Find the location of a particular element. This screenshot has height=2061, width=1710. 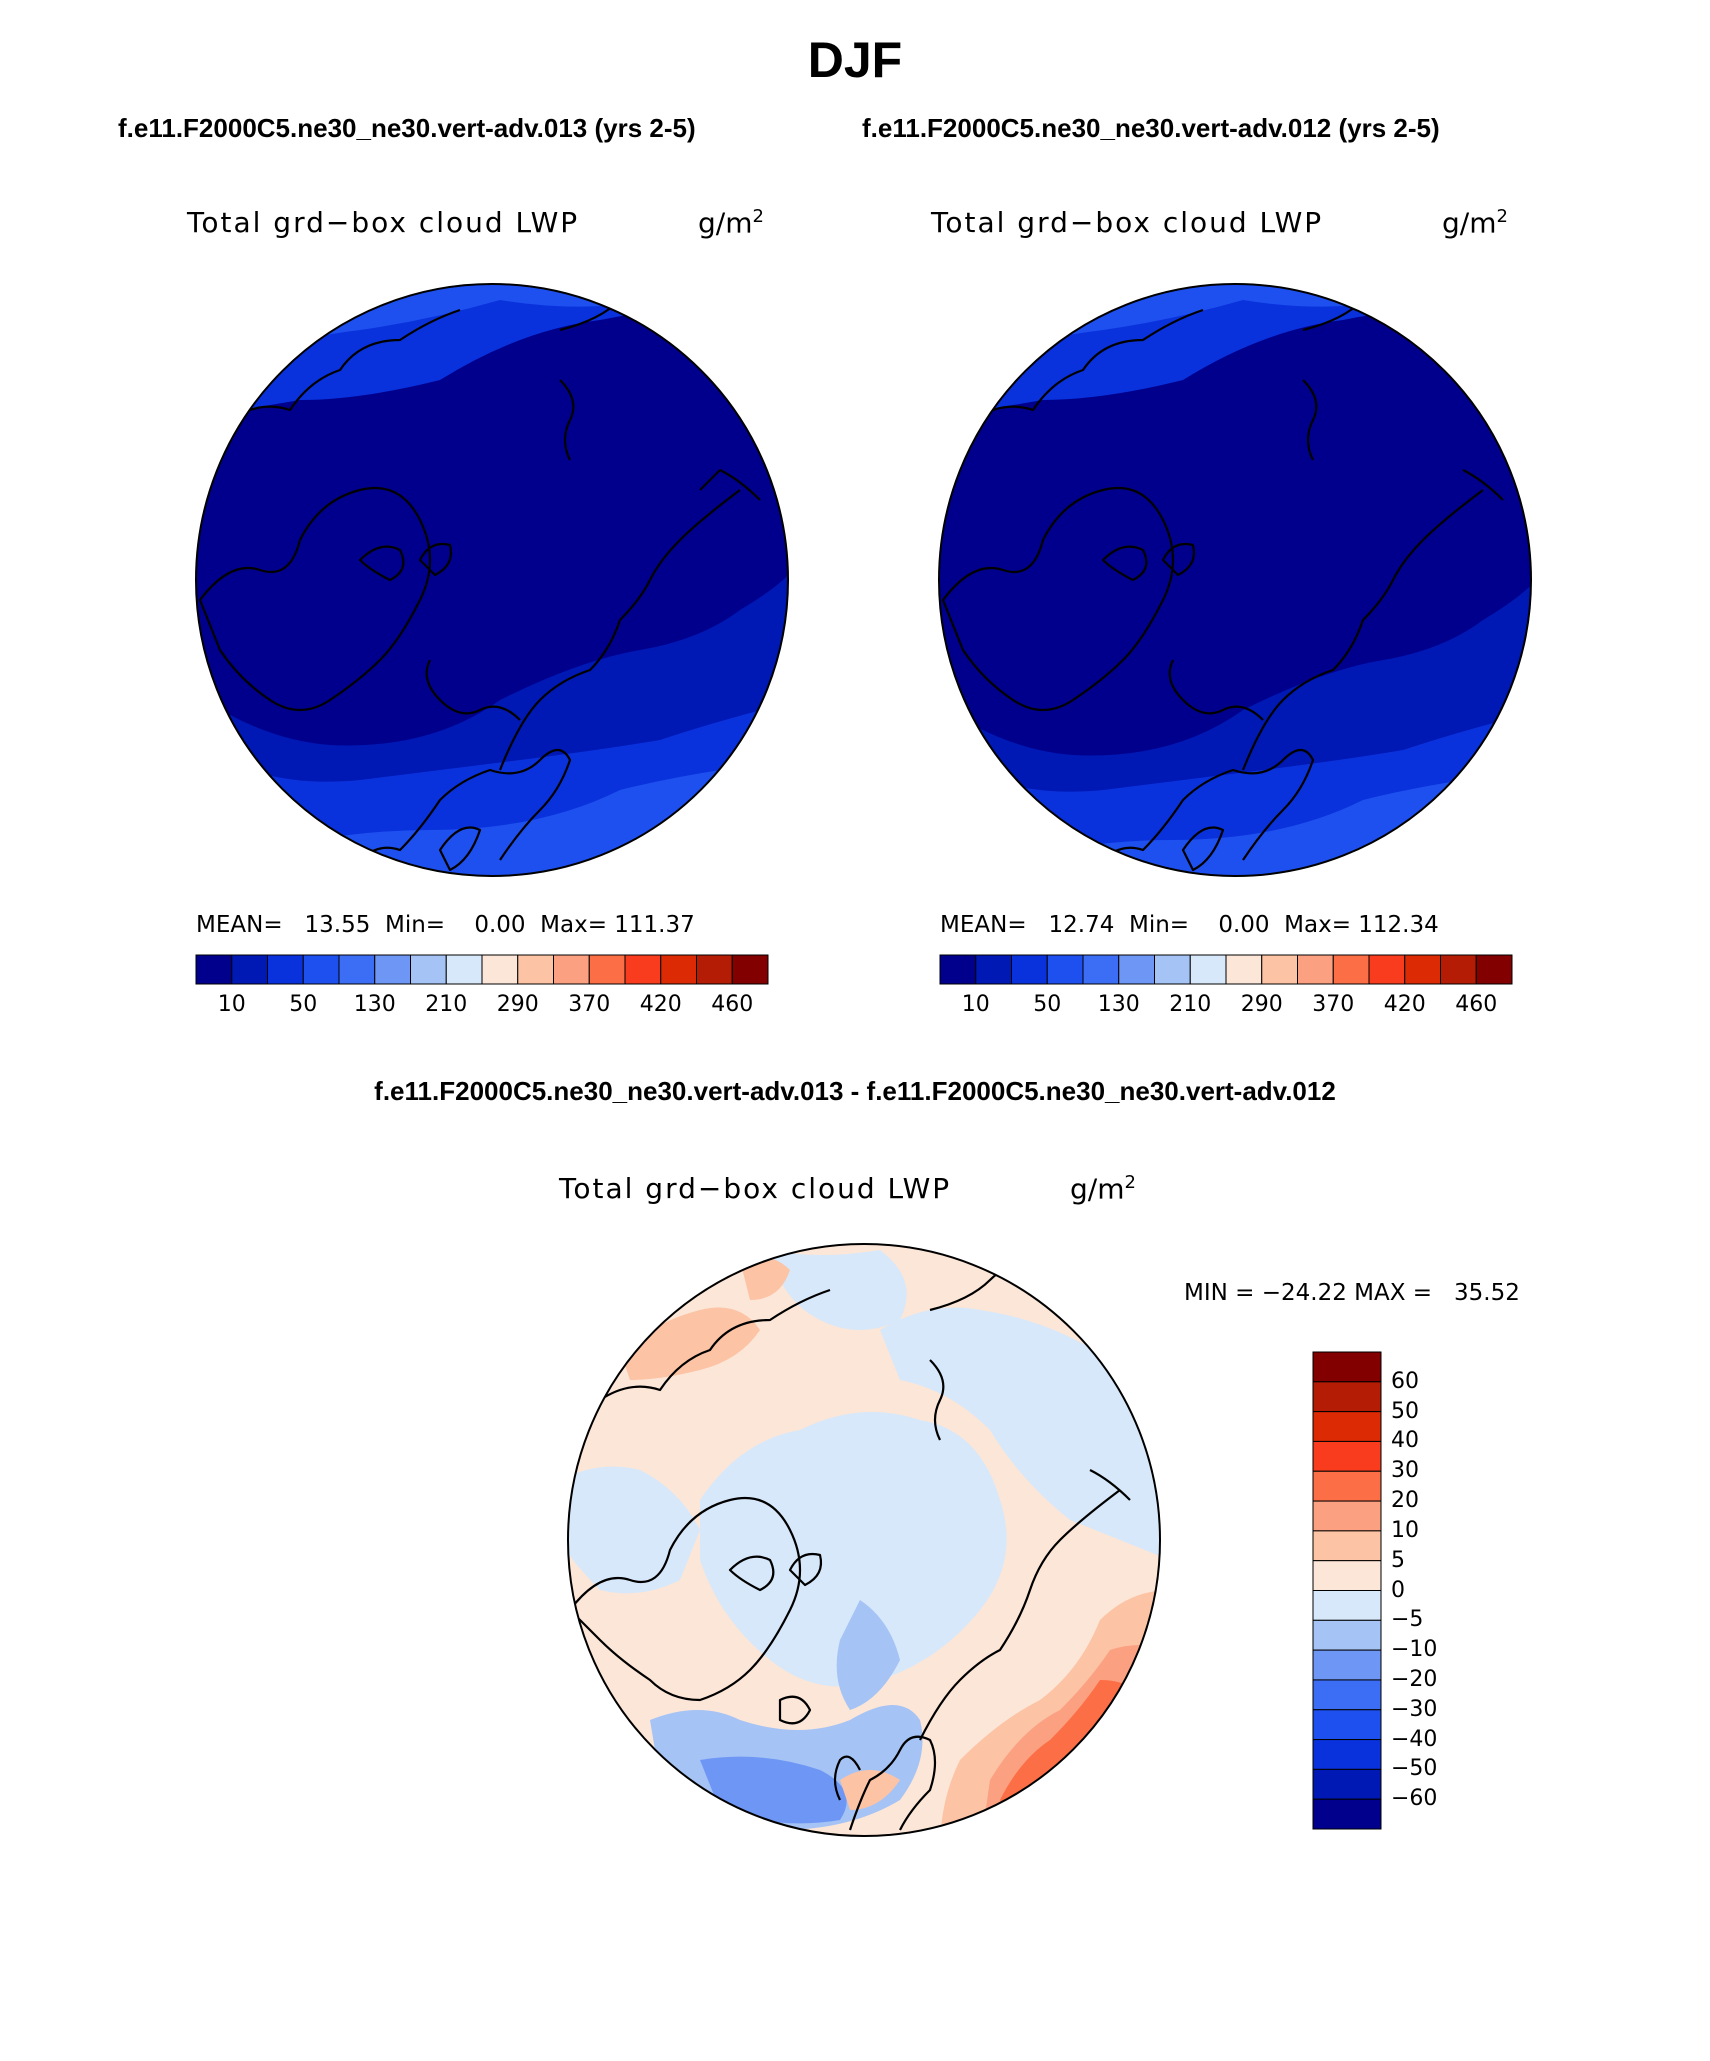

difference-colorbar-tick-label: 20 is located at coordinates (1405, 1501).